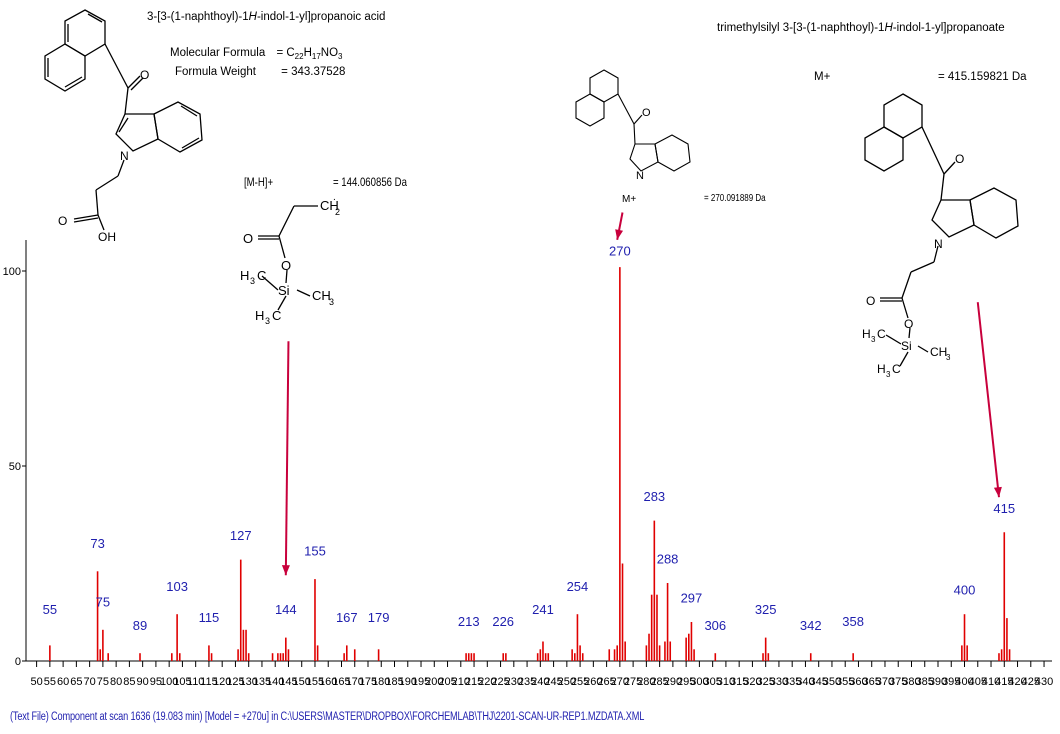 This screenshot has width=1060, height=734. I want to click on atom-OH-acid: OH, so click(107, 237).